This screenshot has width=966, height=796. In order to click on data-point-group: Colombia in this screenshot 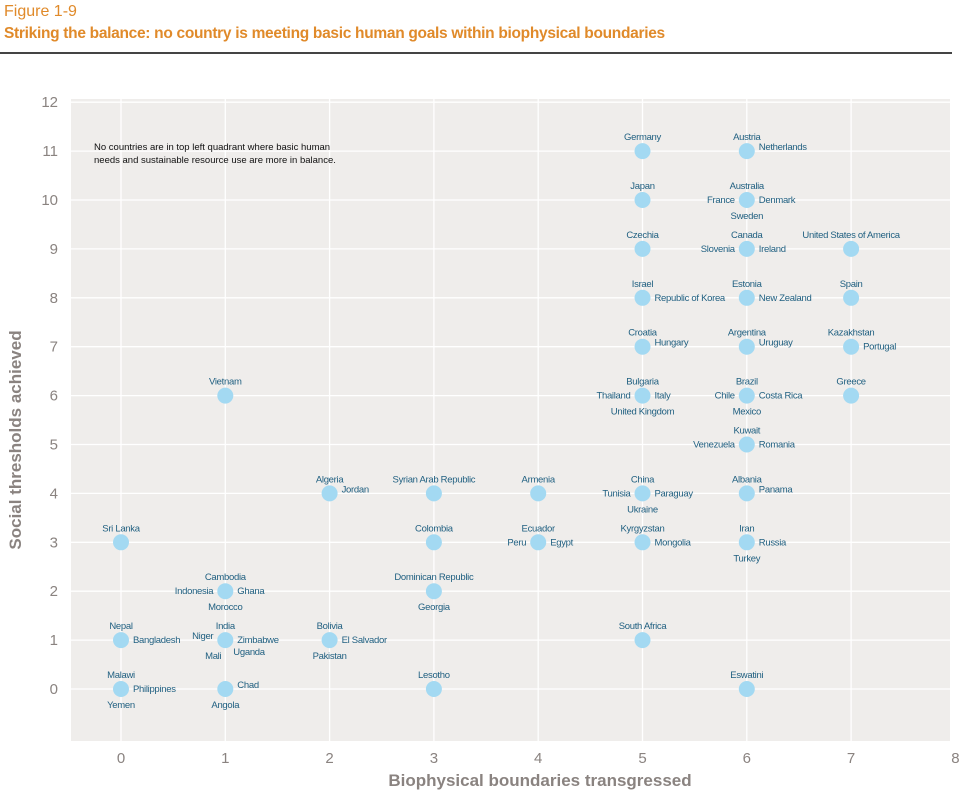, I will do `click(434, 537)`.